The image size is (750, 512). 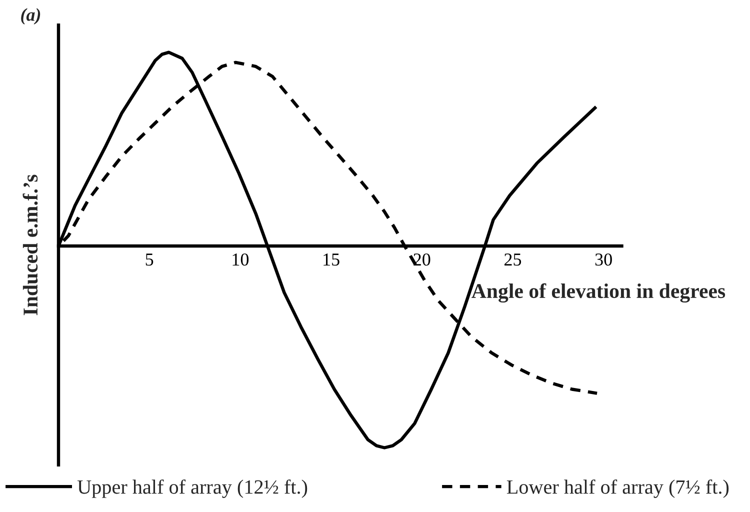 I want to click on legend-label: Lower half of array (7½ ft.), so click(x=617, y=488).